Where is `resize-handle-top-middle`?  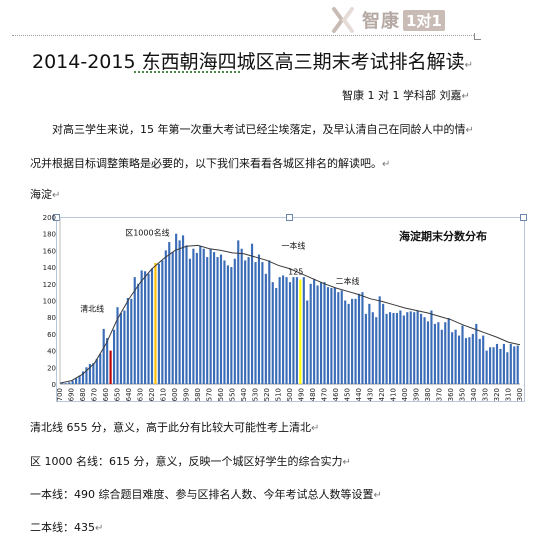 resize-handle-top-middle is located at coordinates (289, 217).